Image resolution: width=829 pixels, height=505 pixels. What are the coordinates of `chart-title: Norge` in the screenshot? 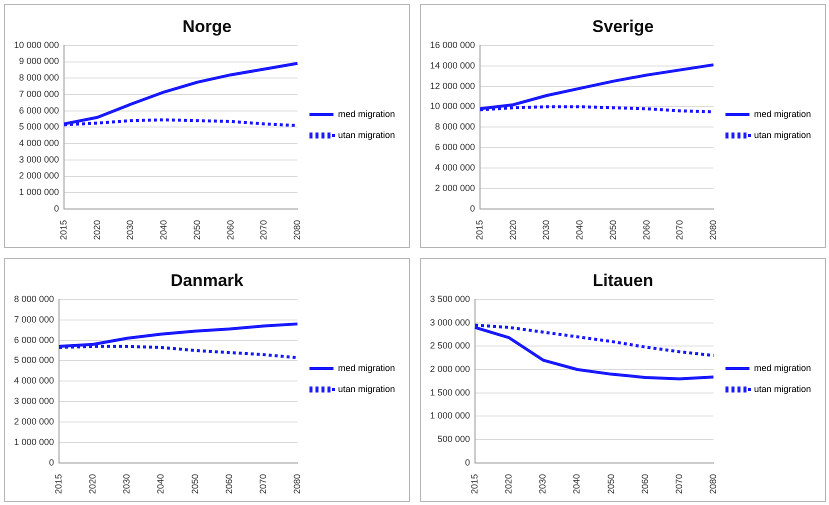 It's located at (207, 26).